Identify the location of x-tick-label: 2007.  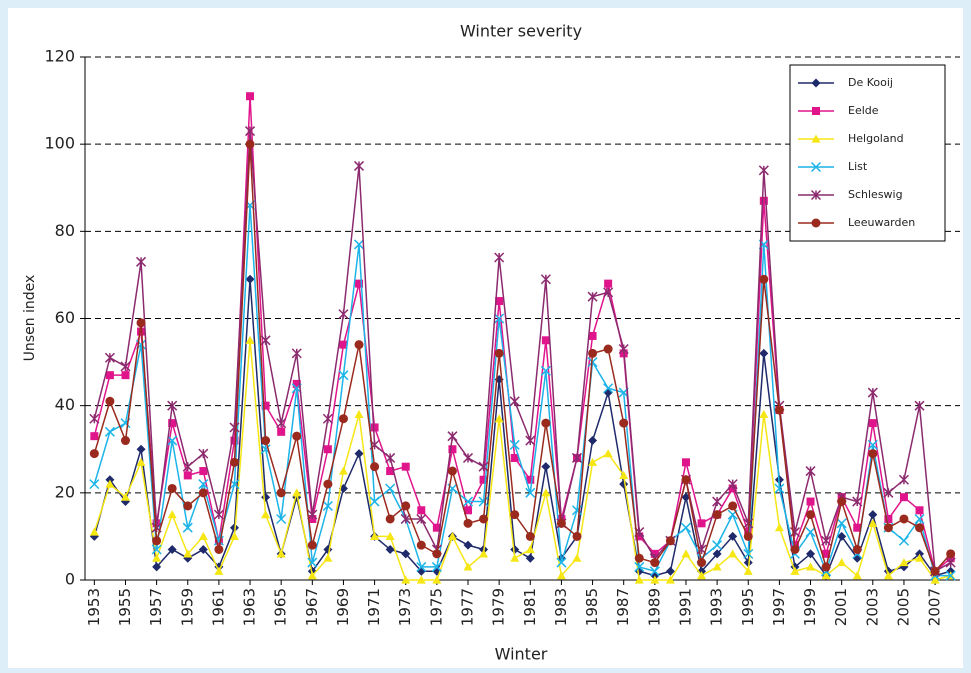
(935, 607).